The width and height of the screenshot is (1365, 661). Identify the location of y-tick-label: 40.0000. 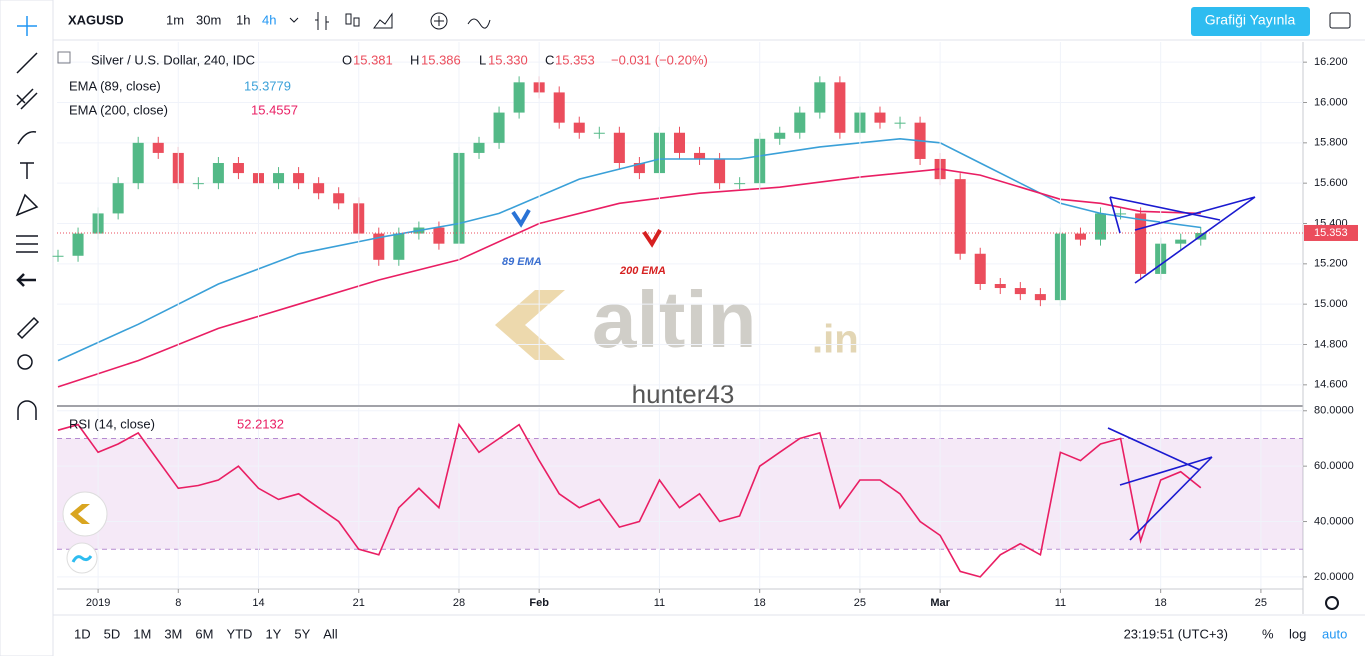
(1334, 521).